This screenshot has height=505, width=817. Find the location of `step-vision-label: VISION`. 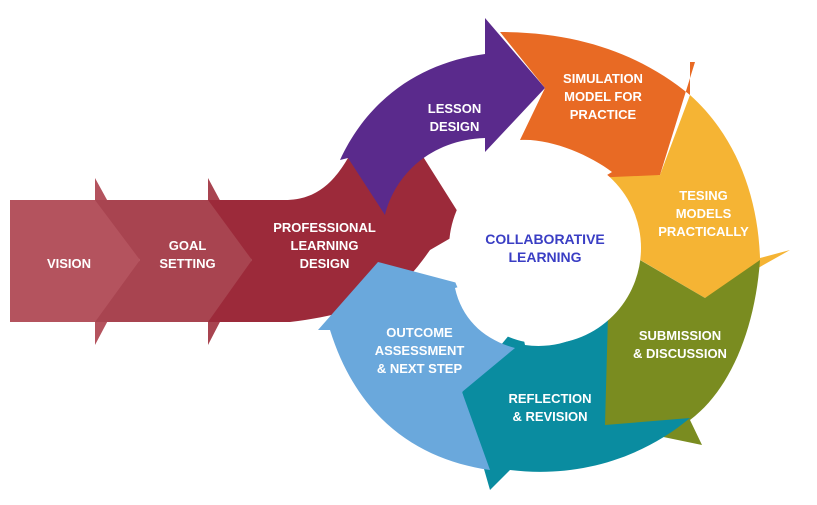

step-vision-label: VISION is located at coordinates (69, 263).